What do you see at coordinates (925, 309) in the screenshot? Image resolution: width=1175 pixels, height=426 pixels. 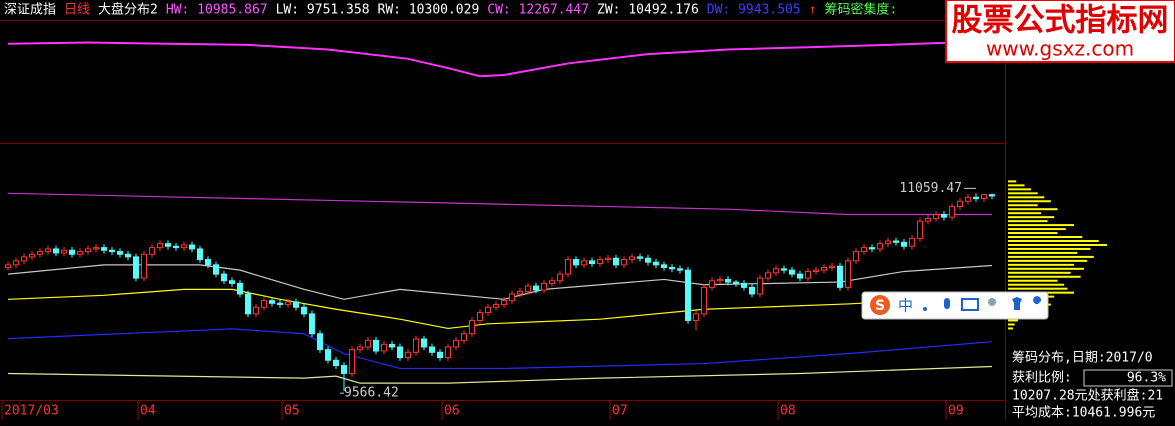 I see `icon` at bounding box center [925, 309].